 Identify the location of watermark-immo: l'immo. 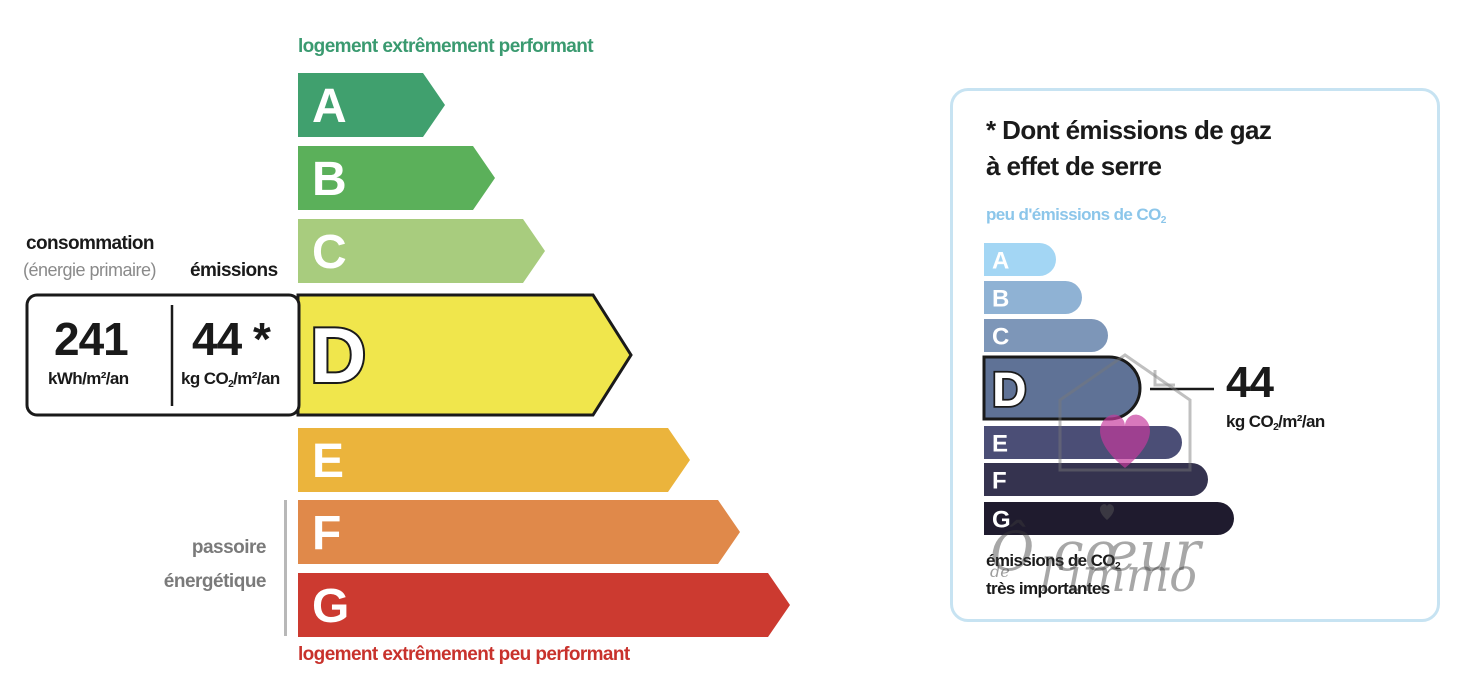
(1119, 575).